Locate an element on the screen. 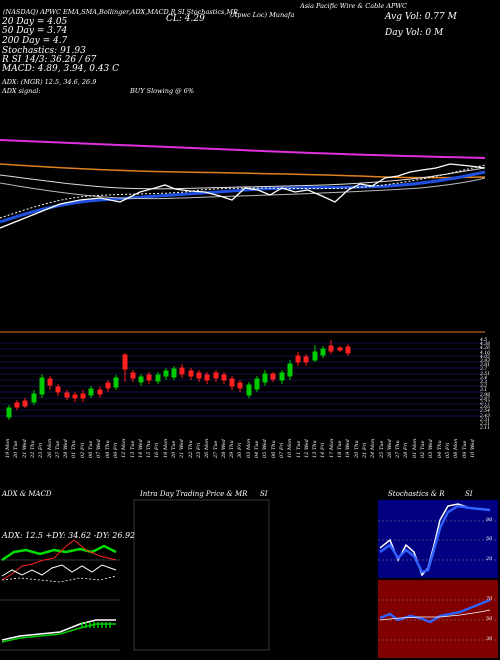  price-tick-label: 4.16 is located at coordinates (485, 353).